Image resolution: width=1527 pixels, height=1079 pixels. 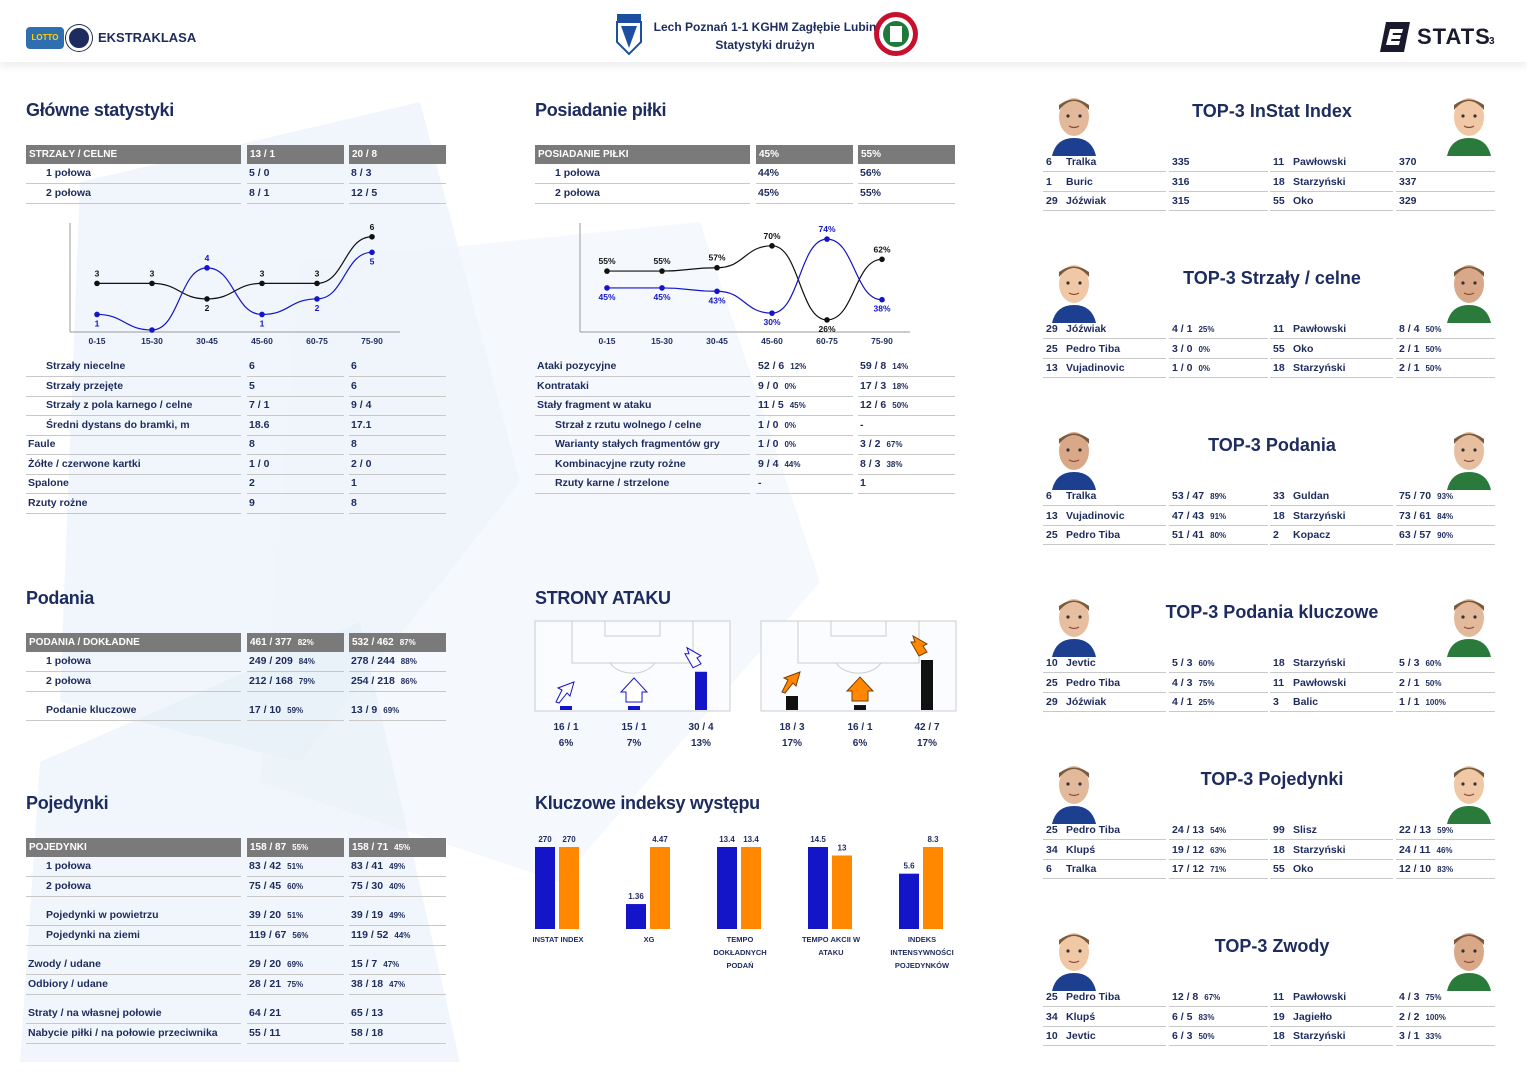 I want to click on duels-header-label: POJEDYNKI, so click(x=133, y=847).